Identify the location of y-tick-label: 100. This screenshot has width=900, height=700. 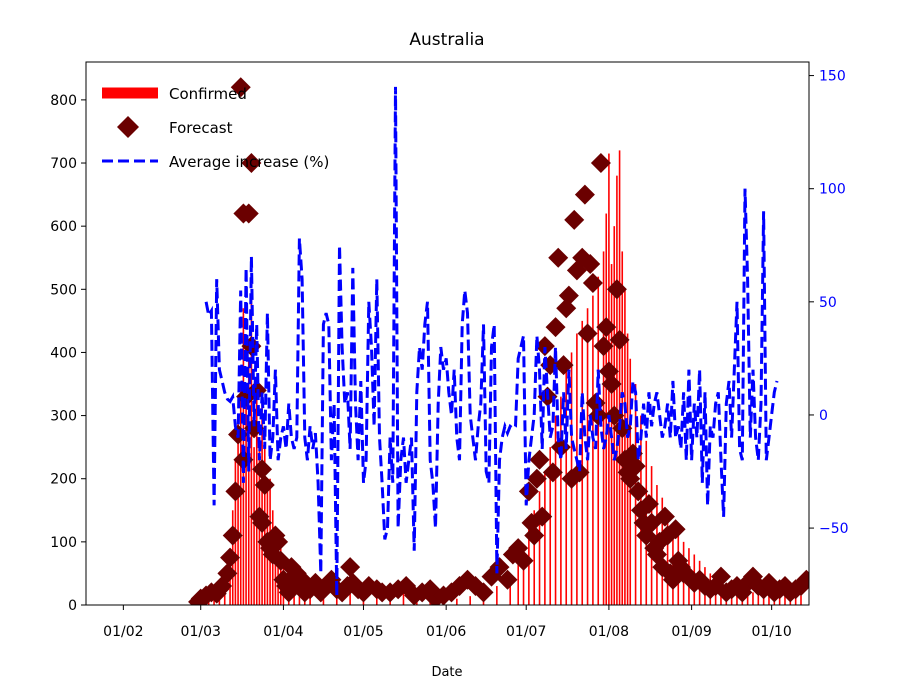
(63, 543).